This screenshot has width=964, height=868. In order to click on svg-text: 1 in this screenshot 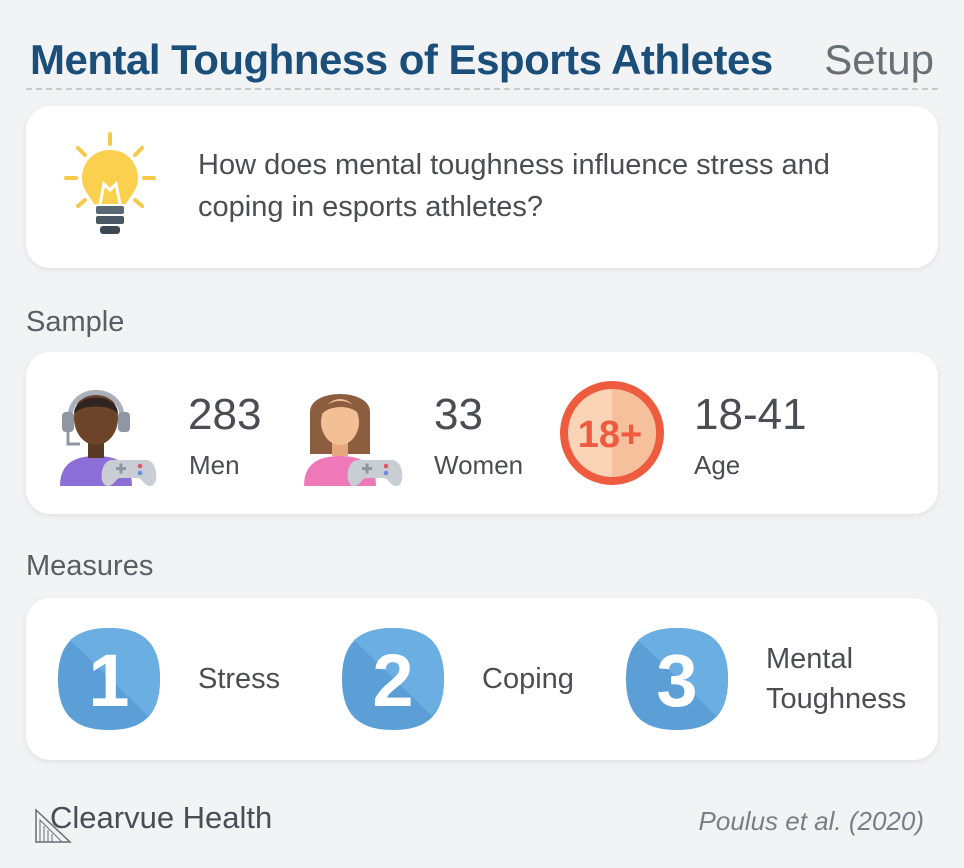, I will do `click(108, 680)`.